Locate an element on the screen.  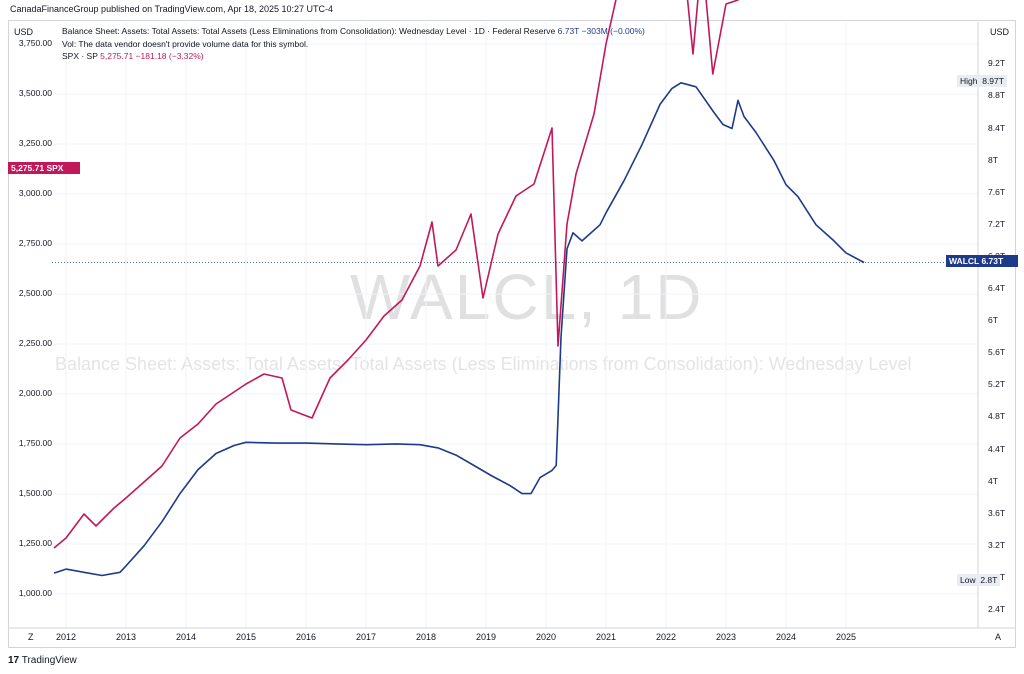
time-axis-tick-label: 2018 is located at coordinates (426, 637).